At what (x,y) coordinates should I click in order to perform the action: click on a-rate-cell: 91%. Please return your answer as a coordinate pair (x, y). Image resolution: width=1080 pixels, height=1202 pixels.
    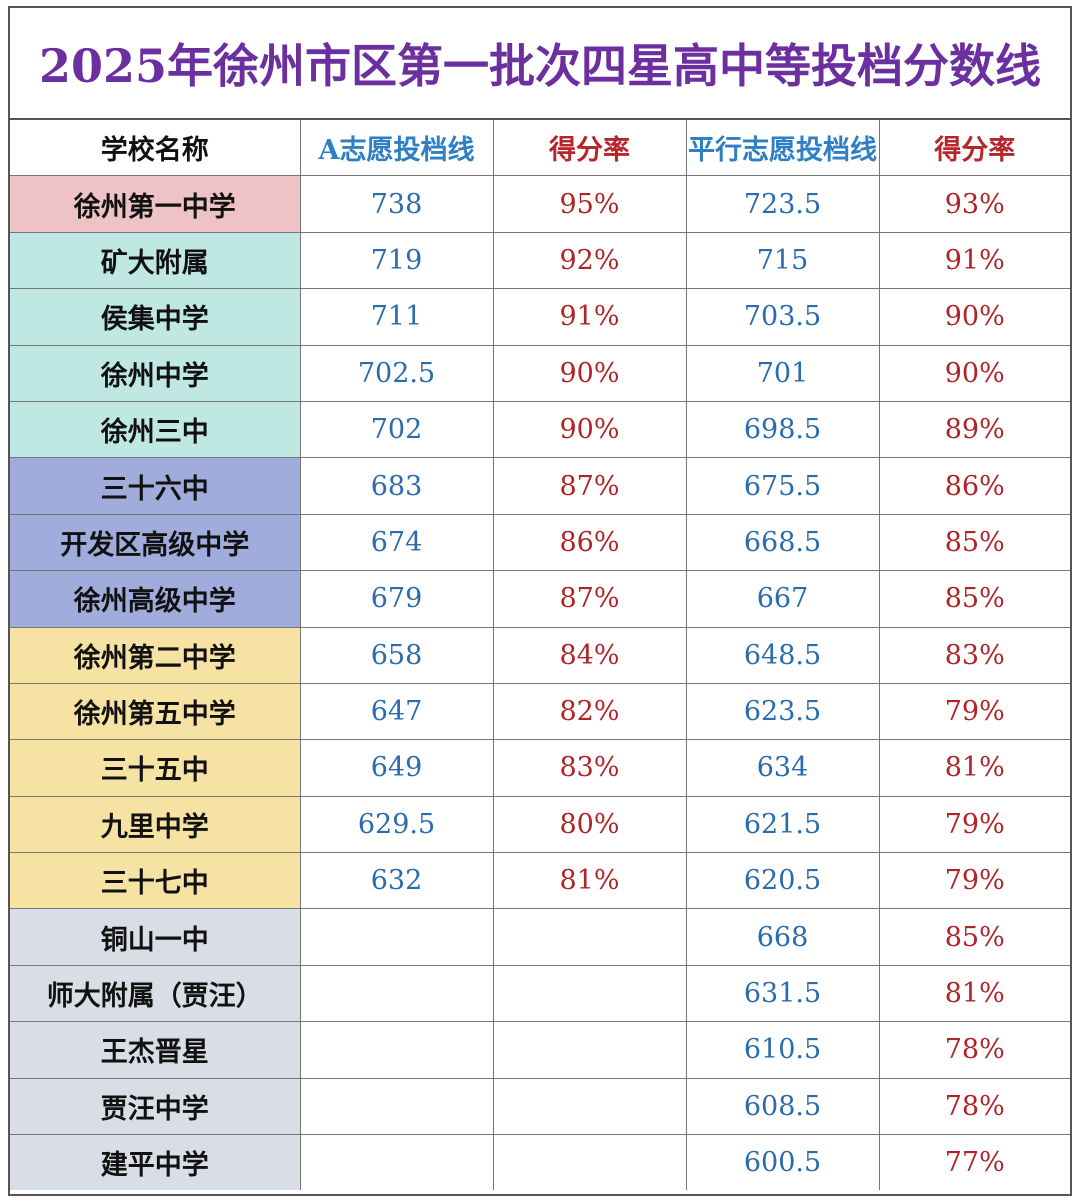
    Looking at the image, I should click on (589, 317).